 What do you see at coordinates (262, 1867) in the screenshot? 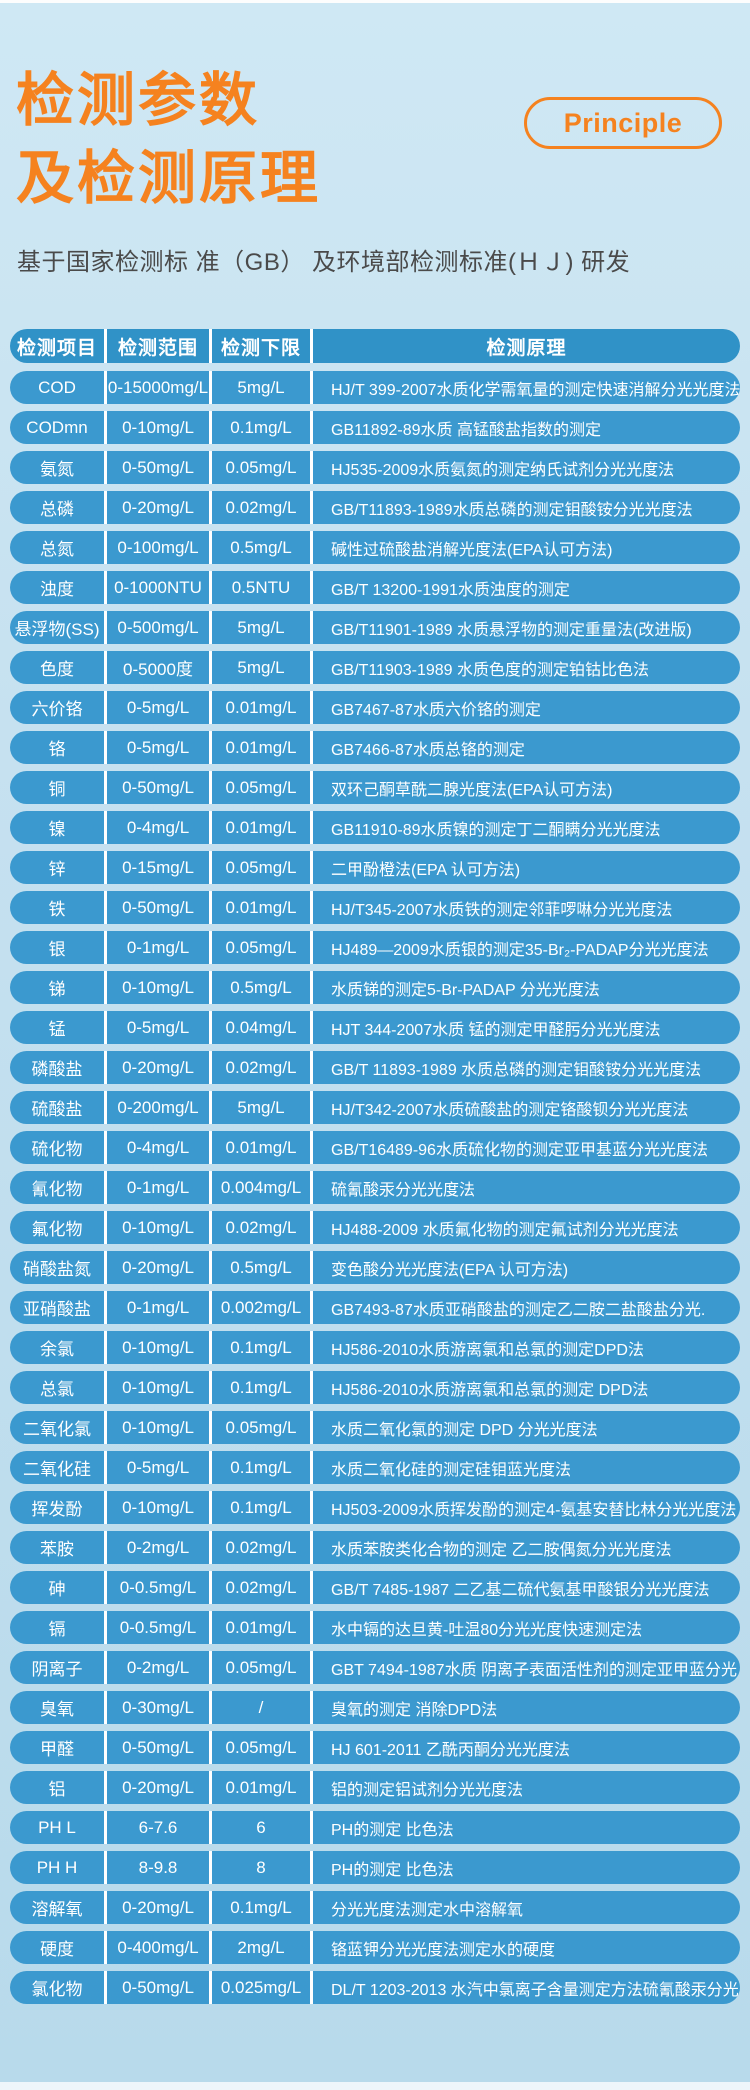
I see `cell-limit: 8` at bounding box center [262, 1867].